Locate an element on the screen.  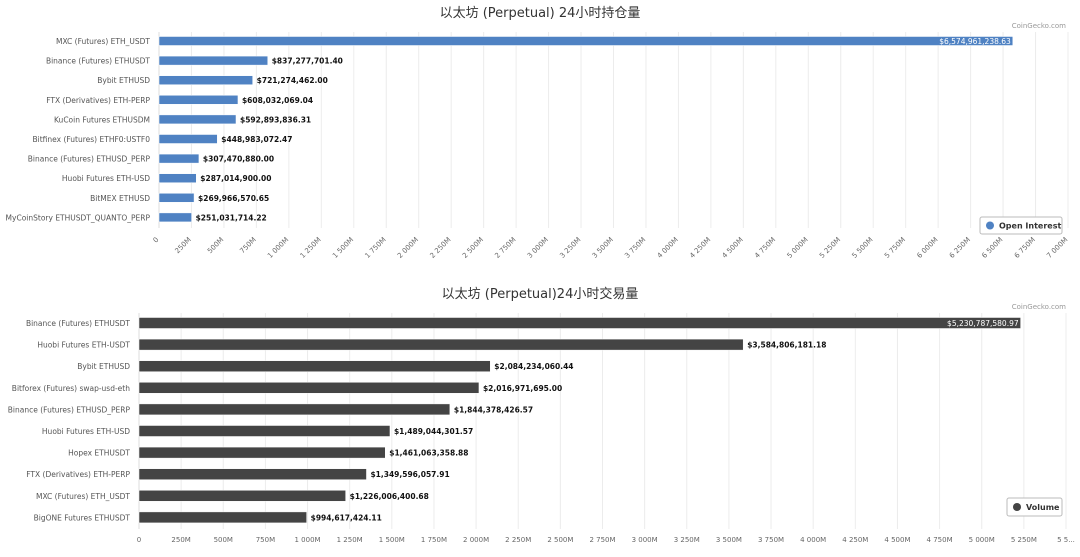
data-label: $1,489,044,301.57 is located at coordinates (433, 431).